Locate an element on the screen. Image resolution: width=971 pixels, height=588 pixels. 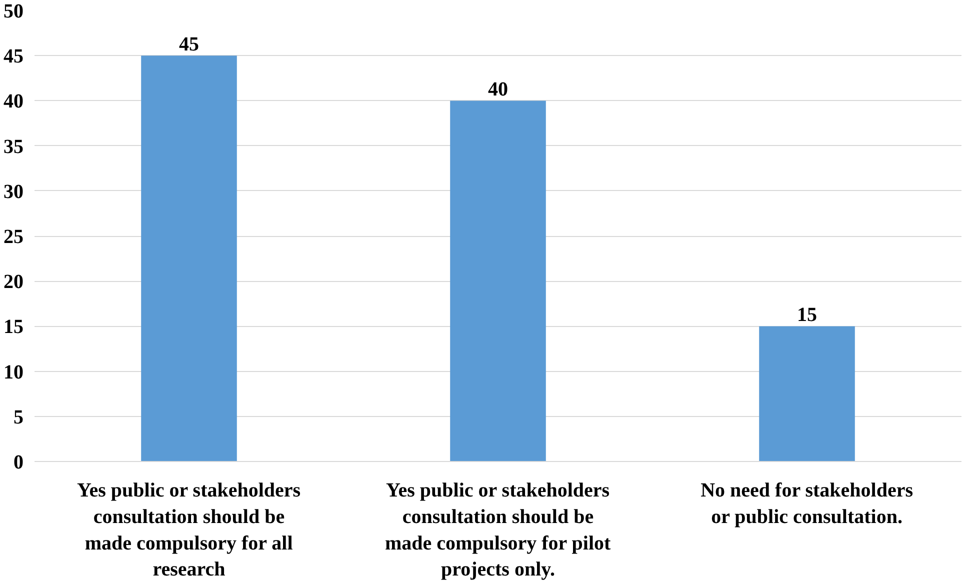
data-label: 45 is located at coordinates (189, 45).